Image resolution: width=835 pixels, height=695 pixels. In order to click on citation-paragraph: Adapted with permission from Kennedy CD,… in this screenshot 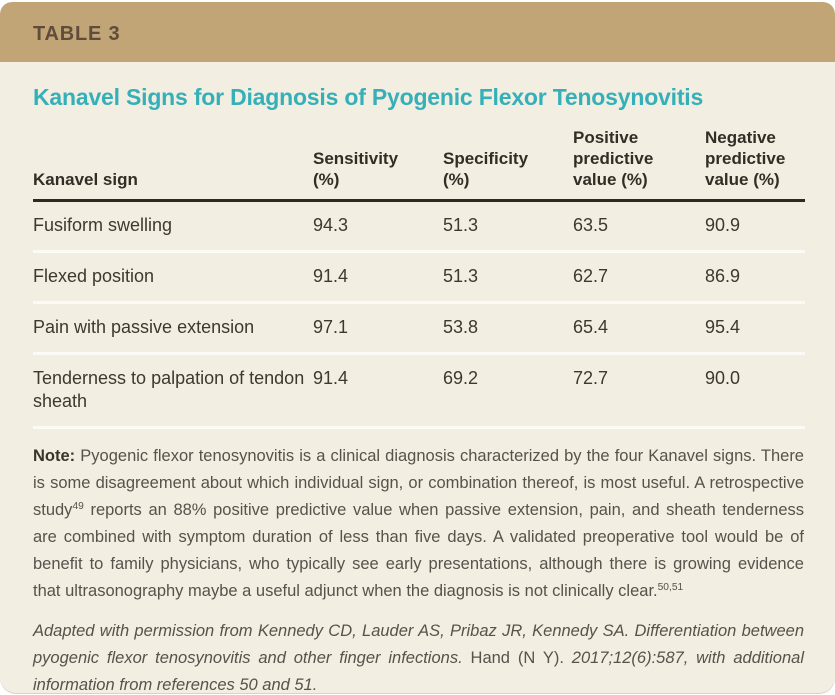, I will do `click(418, 655)`.